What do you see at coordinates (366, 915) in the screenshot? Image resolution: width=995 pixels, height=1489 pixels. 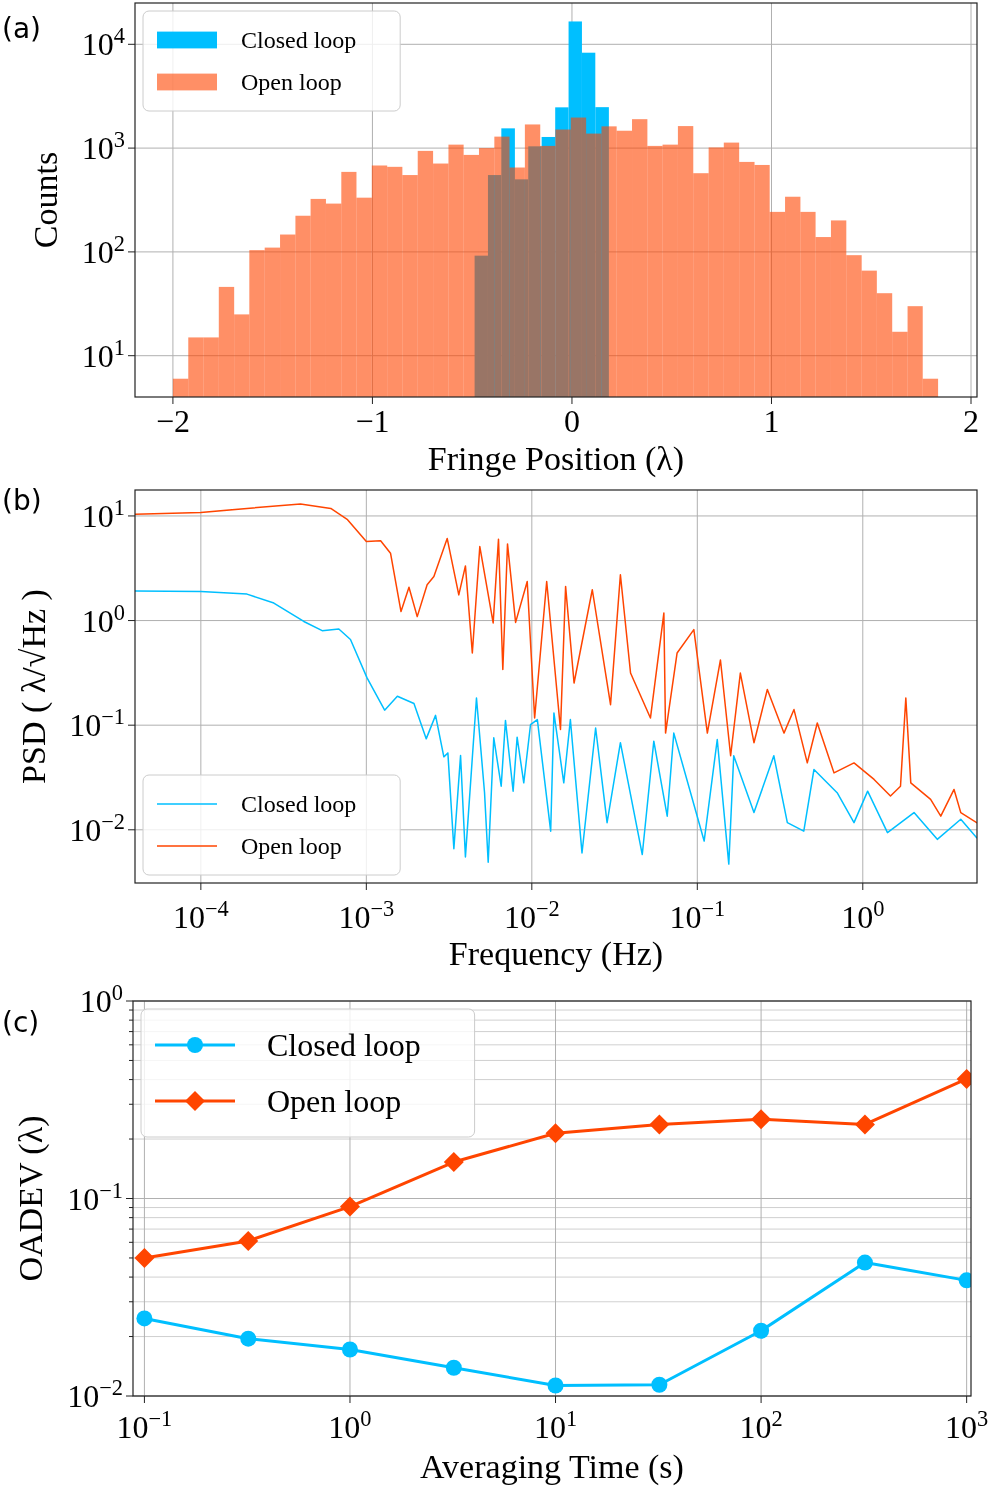 I see `x-tick-label: 10$^{−3}$` at bounding box center [366, 915].